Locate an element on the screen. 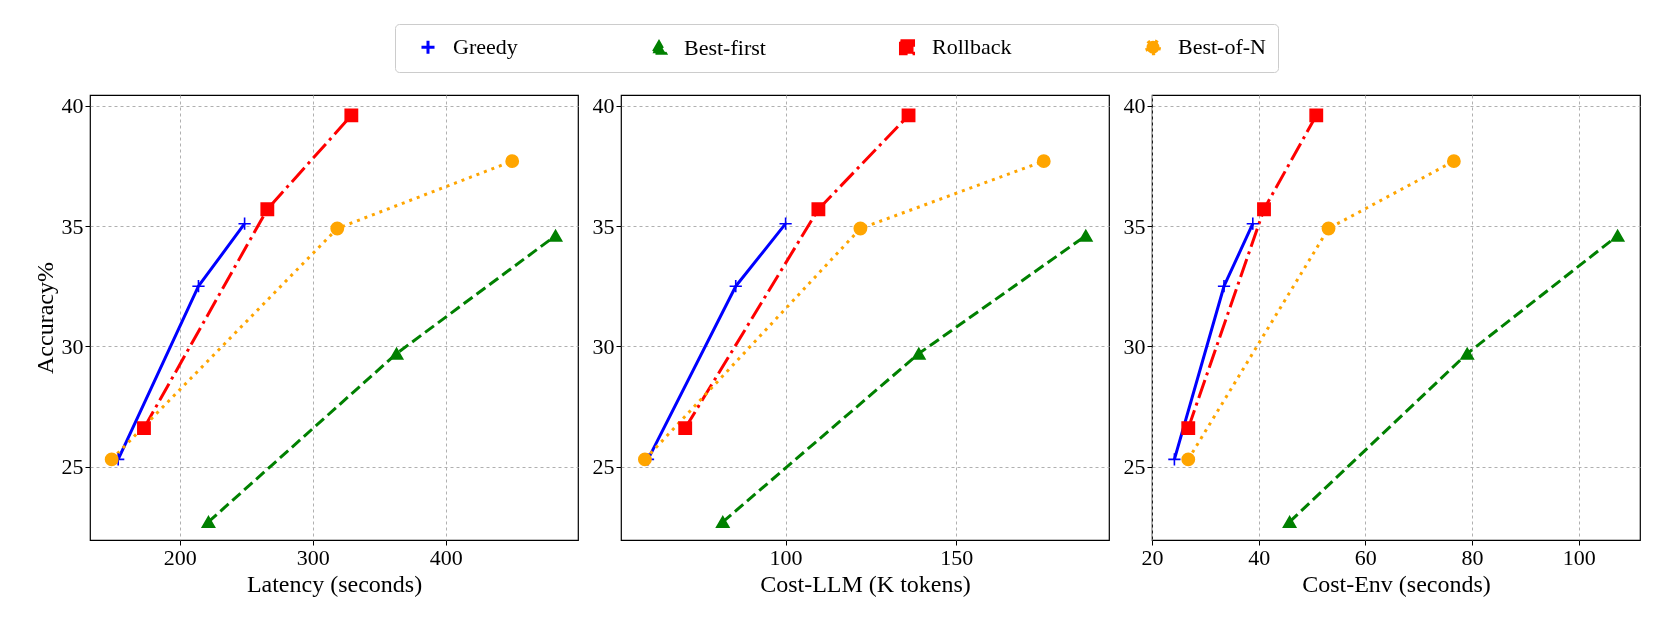 The image size is (1666, 629). x-axis-title: Latency (seconds) is located at coordinates (334, 583).